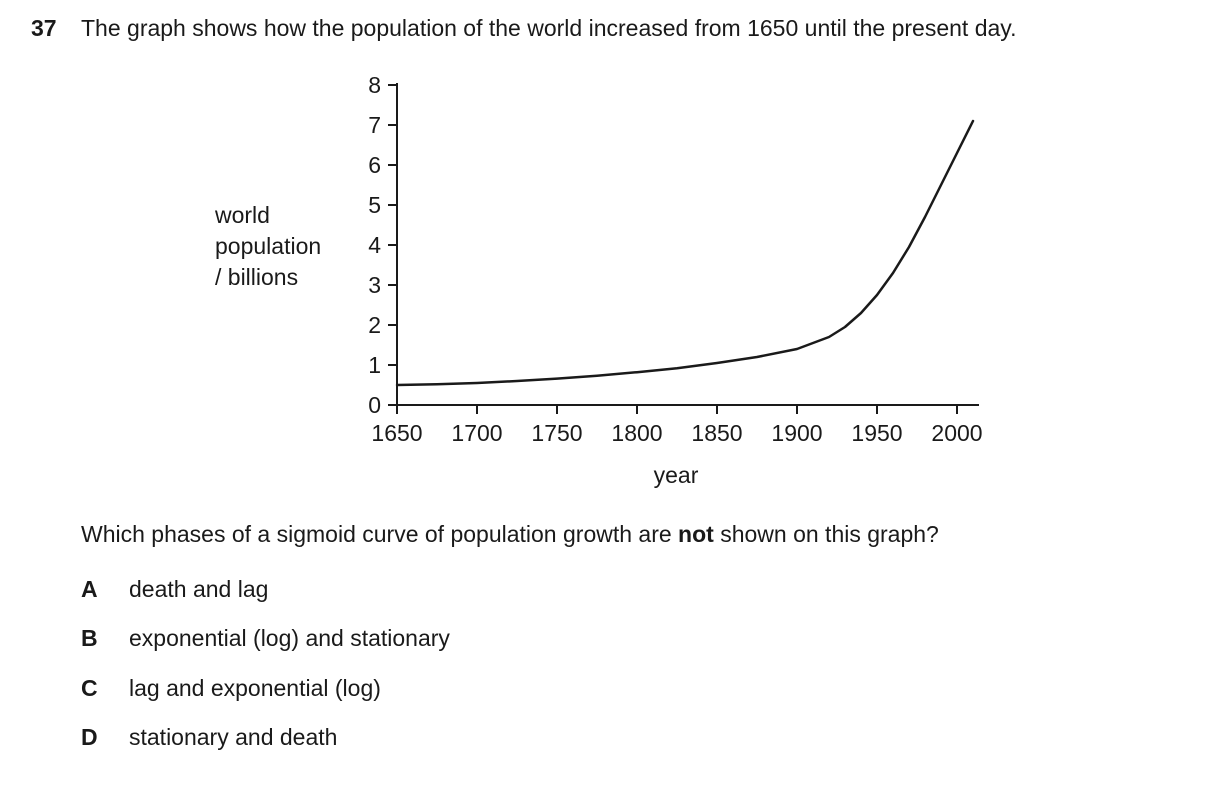  I want to click on option-text: death and lag, so click(199, 589).